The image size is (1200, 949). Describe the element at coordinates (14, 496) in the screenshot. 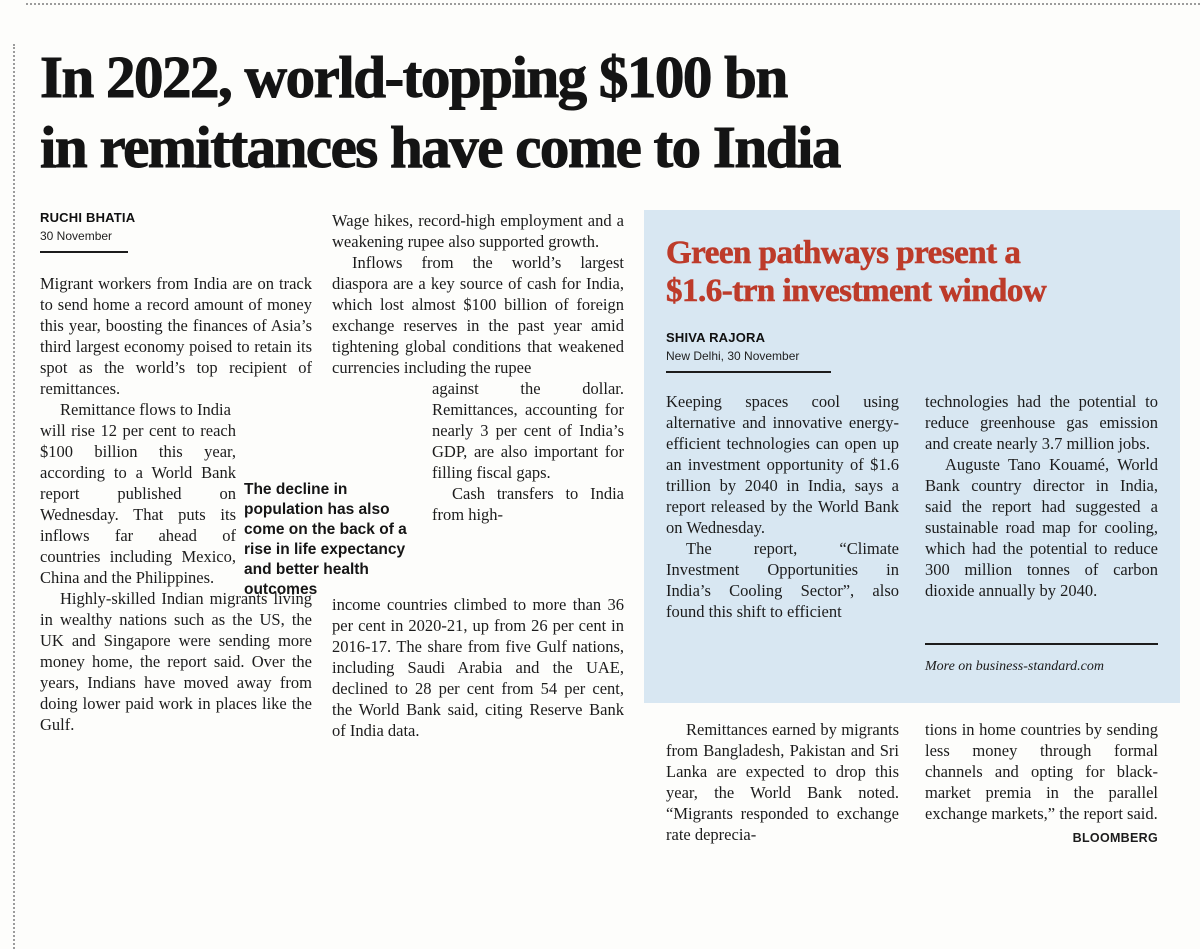

I see `dotted-left-border` at that location.